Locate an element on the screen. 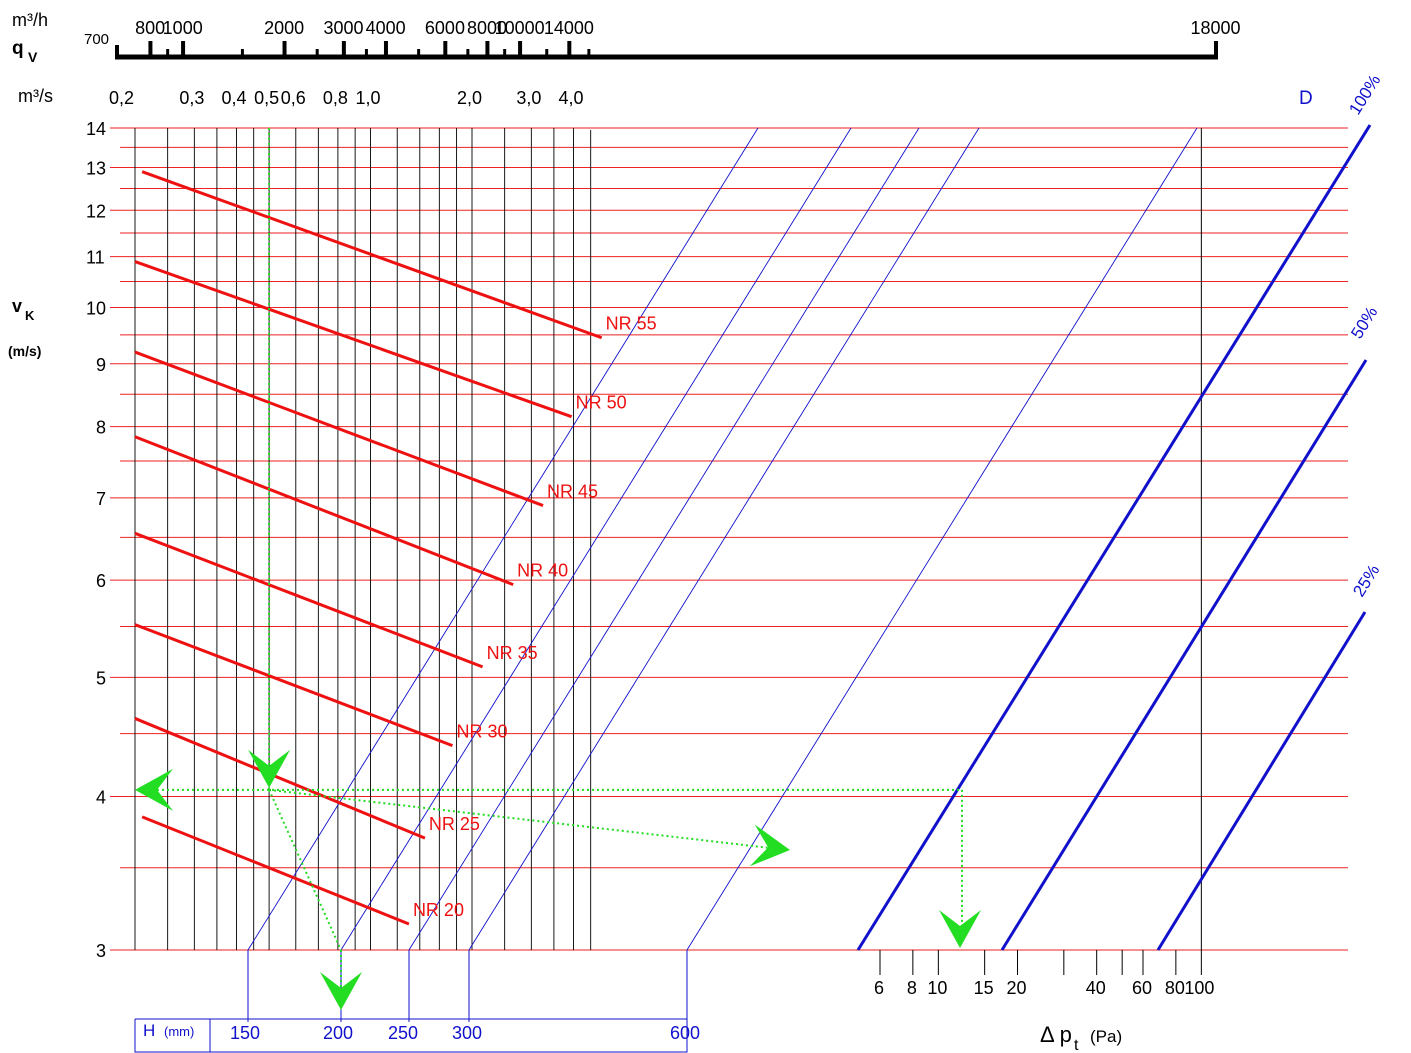 This screenshot has height=1053, width=1411. dp-tick-label: 8 is located at coordinates (912, 988).